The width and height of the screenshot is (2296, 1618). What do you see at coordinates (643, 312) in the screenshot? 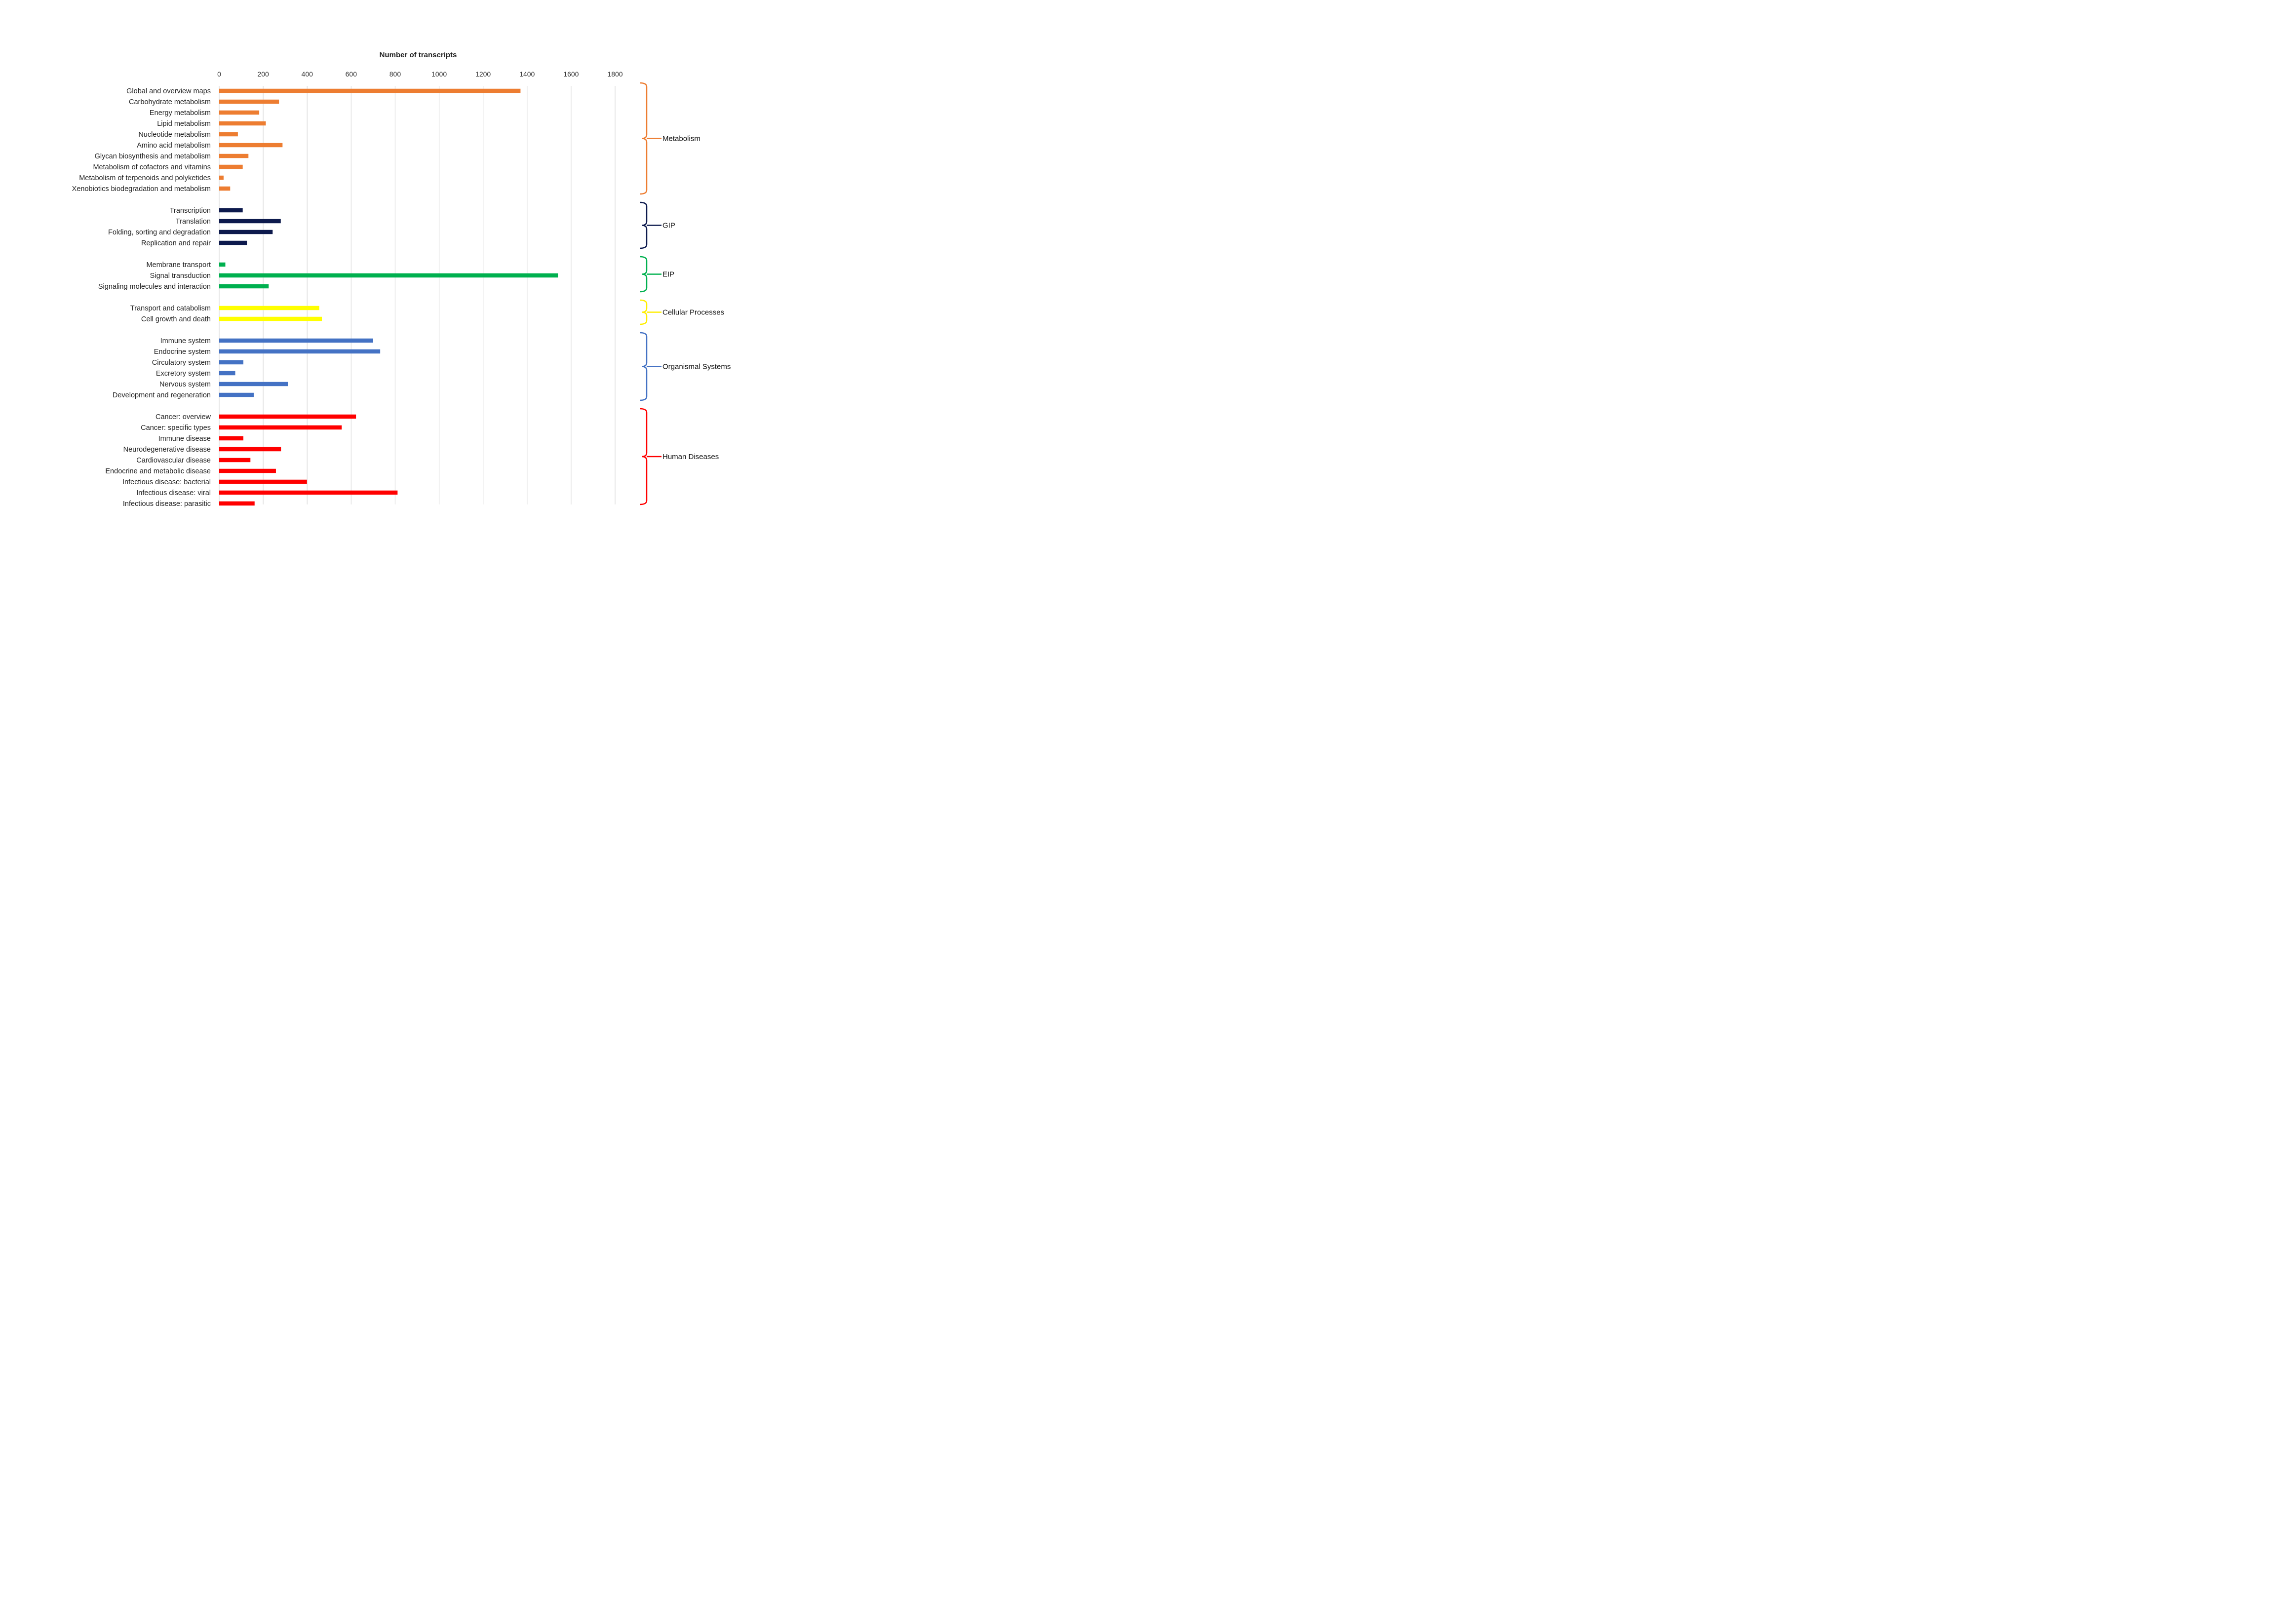
I see `bracket-cellular-processes` at bounding box center [643, 312].